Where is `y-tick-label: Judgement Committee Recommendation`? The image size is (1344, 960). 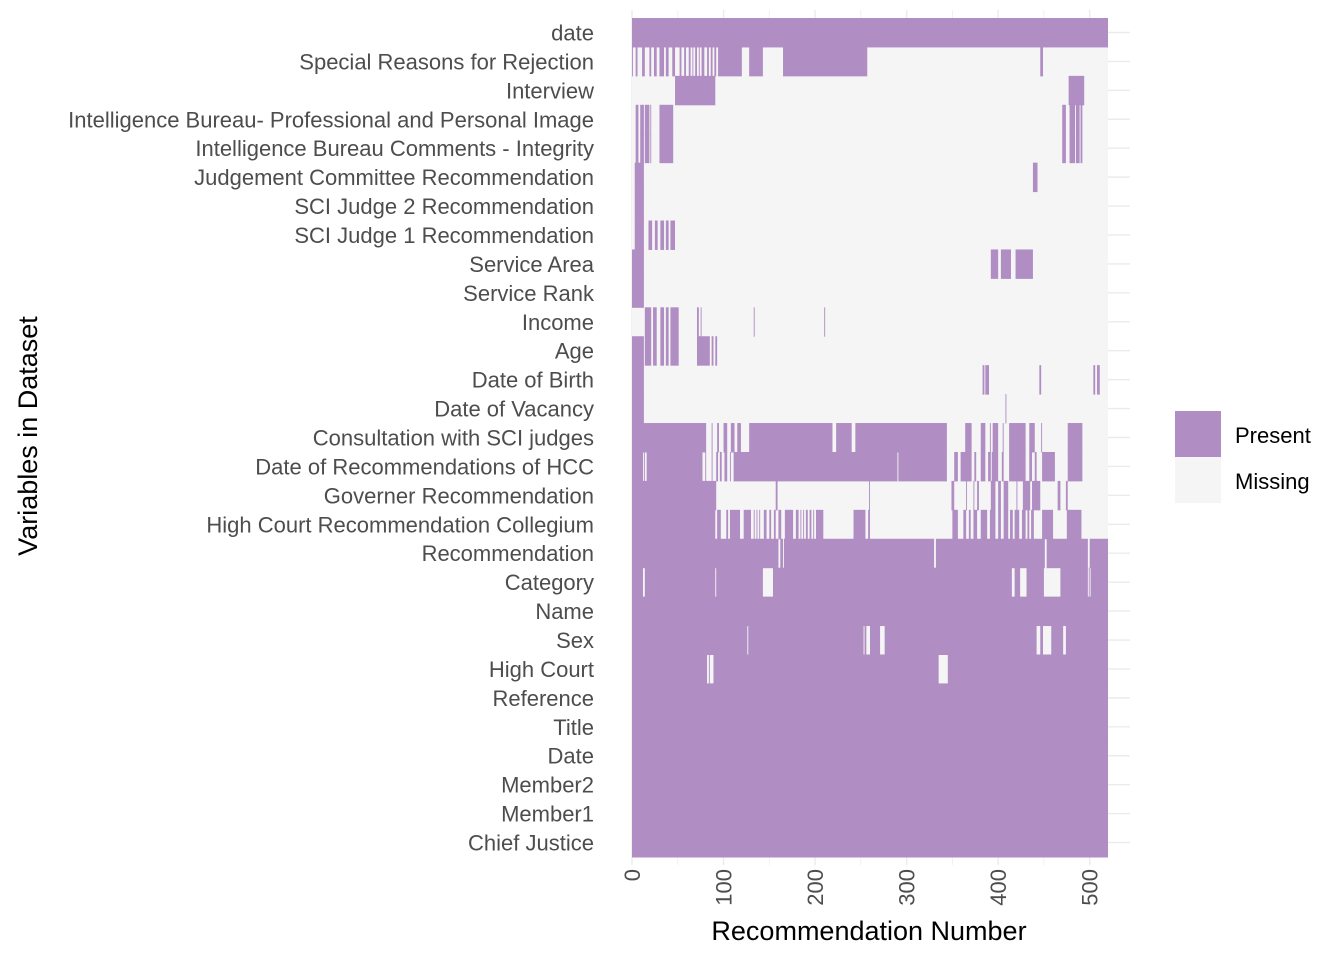
y-tick-label: Judgement Committee Recommendation is located at coordinates (394, 177).